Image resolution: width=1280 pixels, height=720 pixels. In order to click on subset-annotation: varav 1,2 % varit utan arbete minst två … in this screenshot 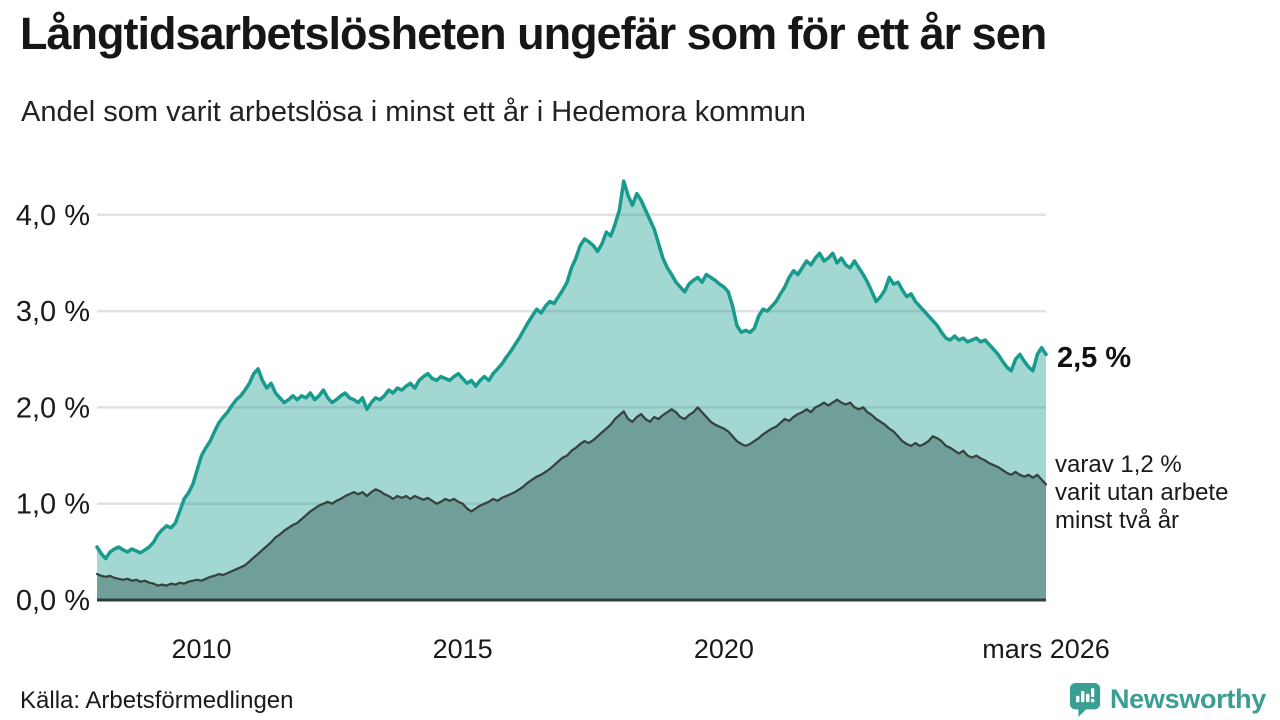, I will do `click(1141, 493)`.